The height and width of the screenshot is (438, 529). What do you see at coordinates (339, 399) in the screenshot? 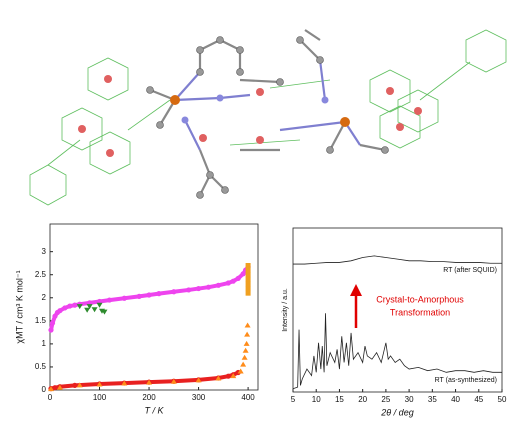
I see `x-tick-label: 15` at bounding box center [339, 399].